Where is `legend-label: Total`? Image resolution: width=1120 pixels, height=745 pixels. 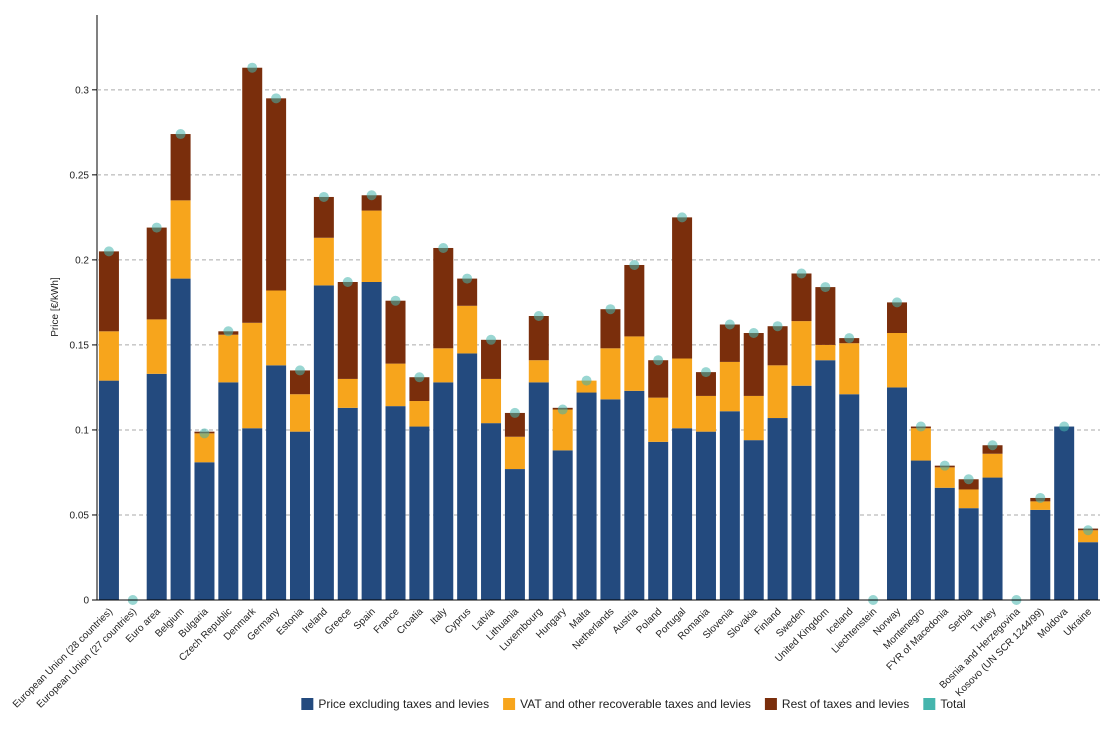
legend-label: Total is located at coordinates (952, 704).